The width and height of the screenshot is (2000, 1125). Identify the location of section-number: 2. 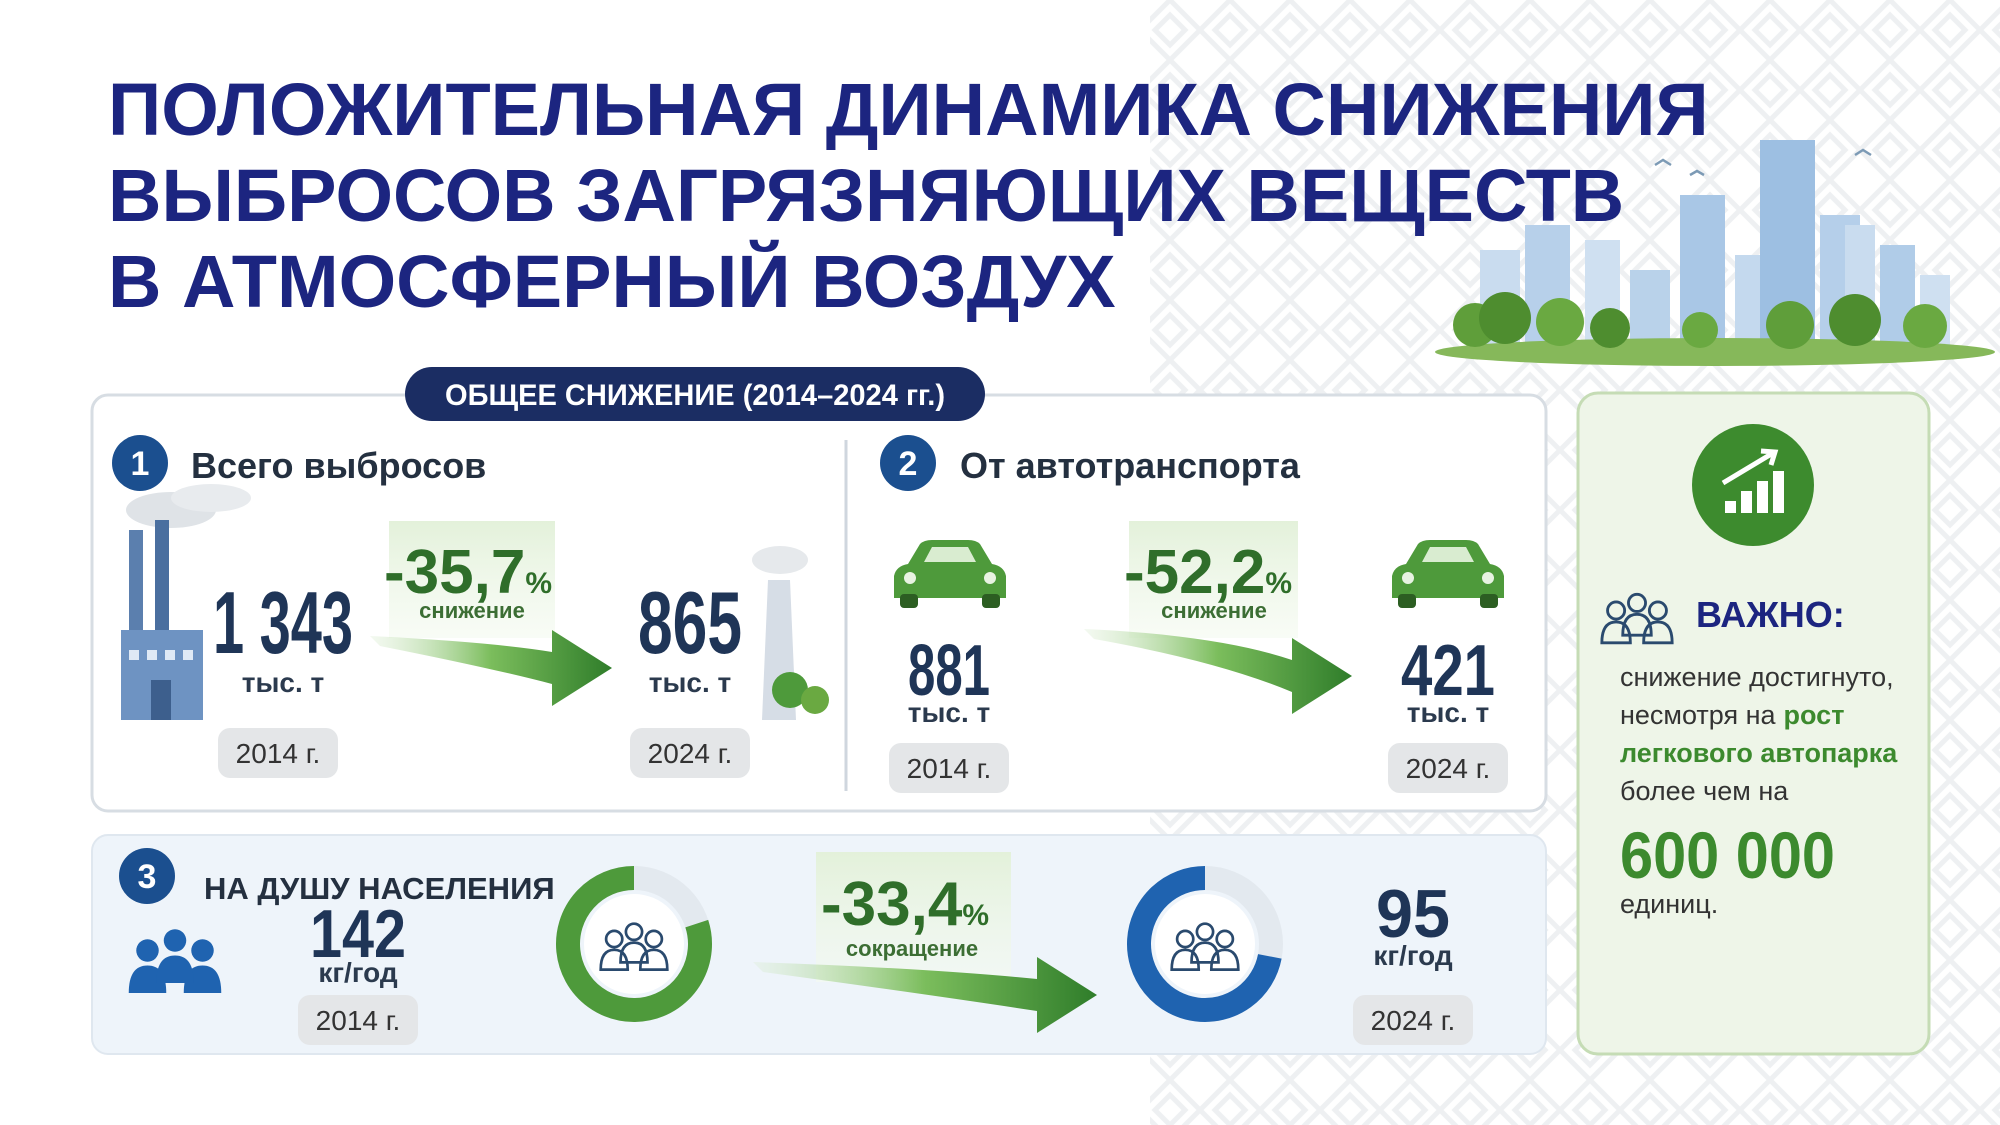
(908, 464).